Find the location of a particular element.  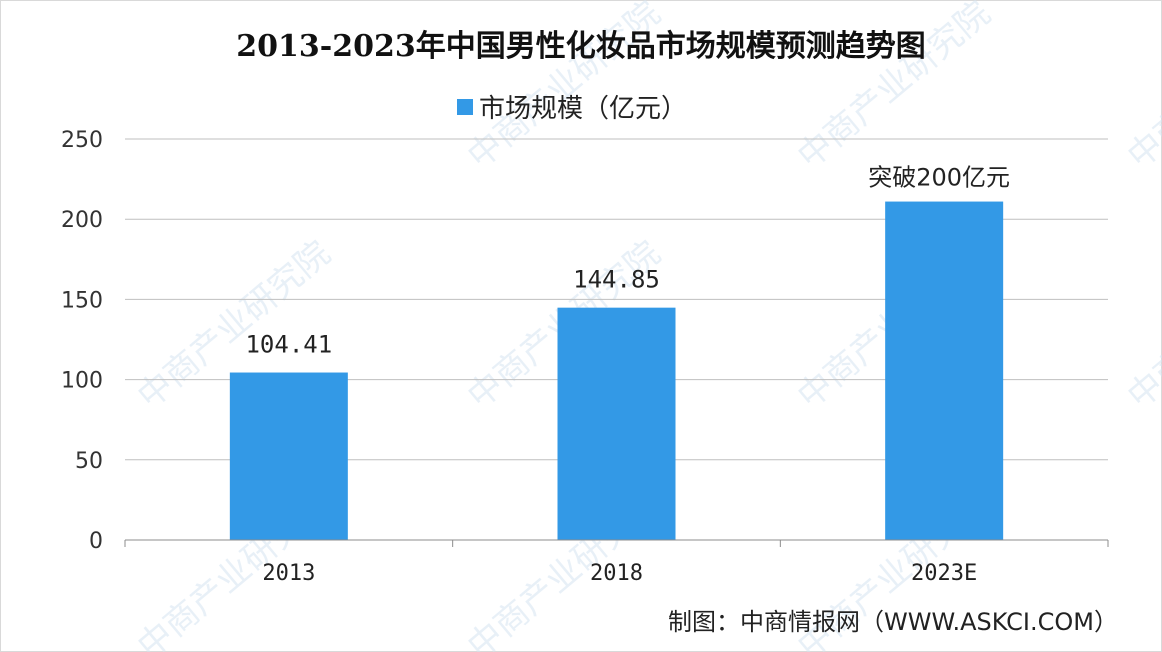

x-tick-label: 2013 is located at coordinates (288, 573).